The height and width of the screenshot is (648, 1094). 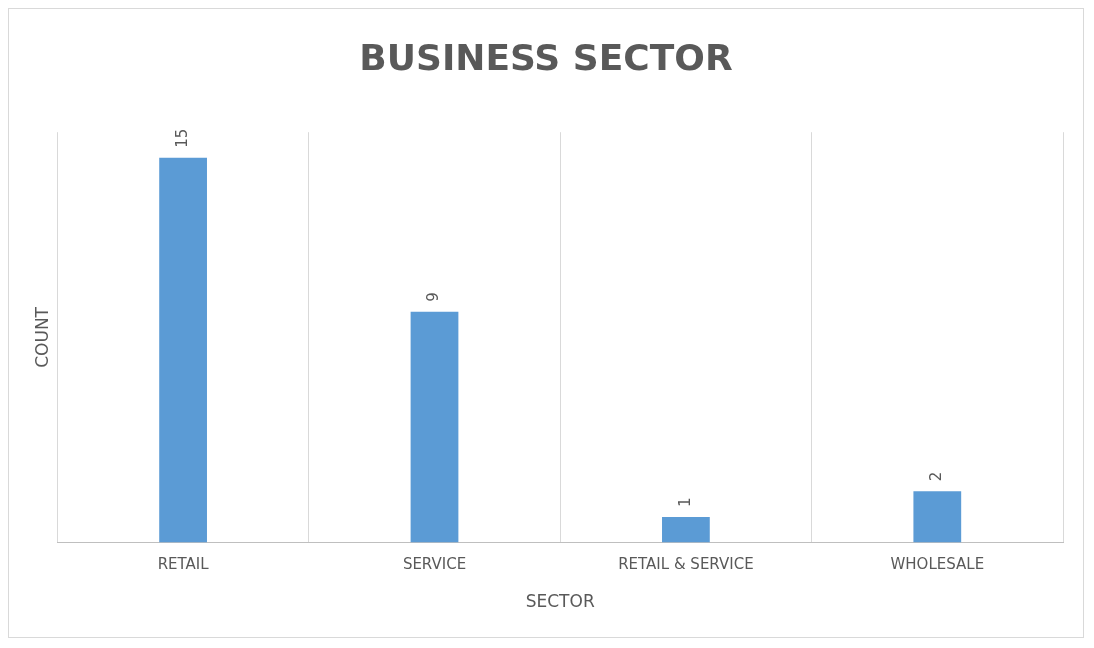 What do you see at coordinates (936, 476) in the screenshot?
I see `data-label: 2` at bounding box center [936, 476].